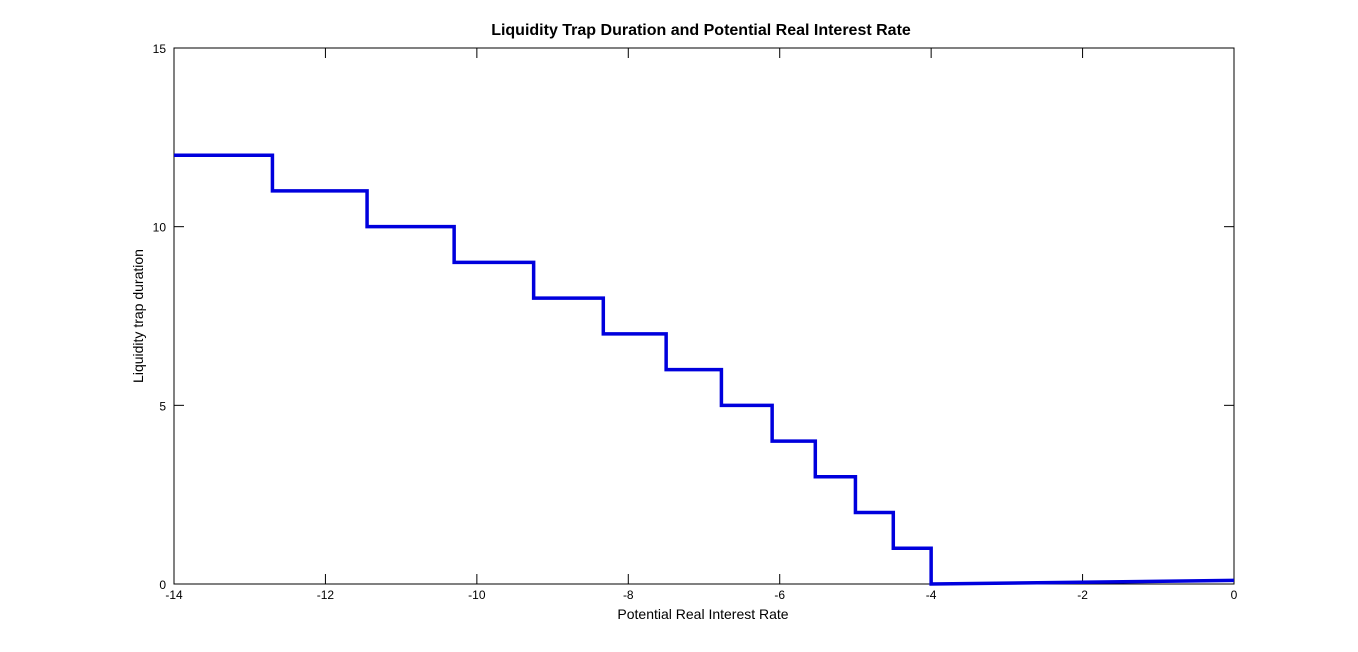 The height and width of the screenshot is (652, 1358). Describe the element at coordinates (326, 595) in the screenshot. I see `x-tick-label: -12` at that location.